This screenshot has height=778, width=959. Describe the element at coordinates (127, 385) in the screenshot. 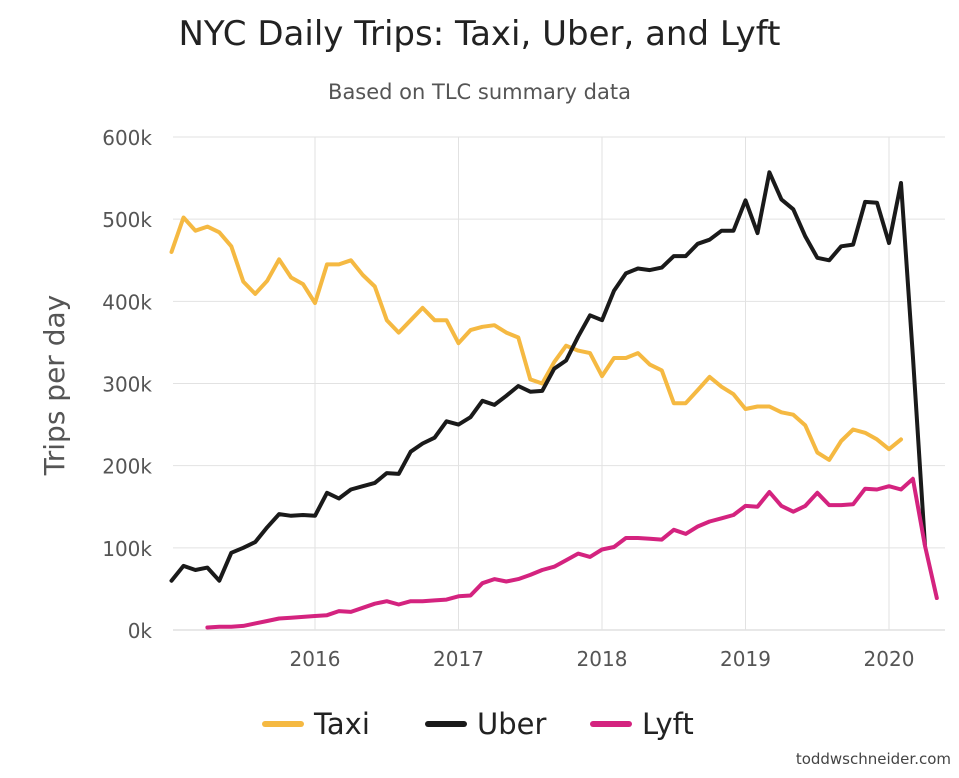

I see `y-tick-label: 300k` at that location.